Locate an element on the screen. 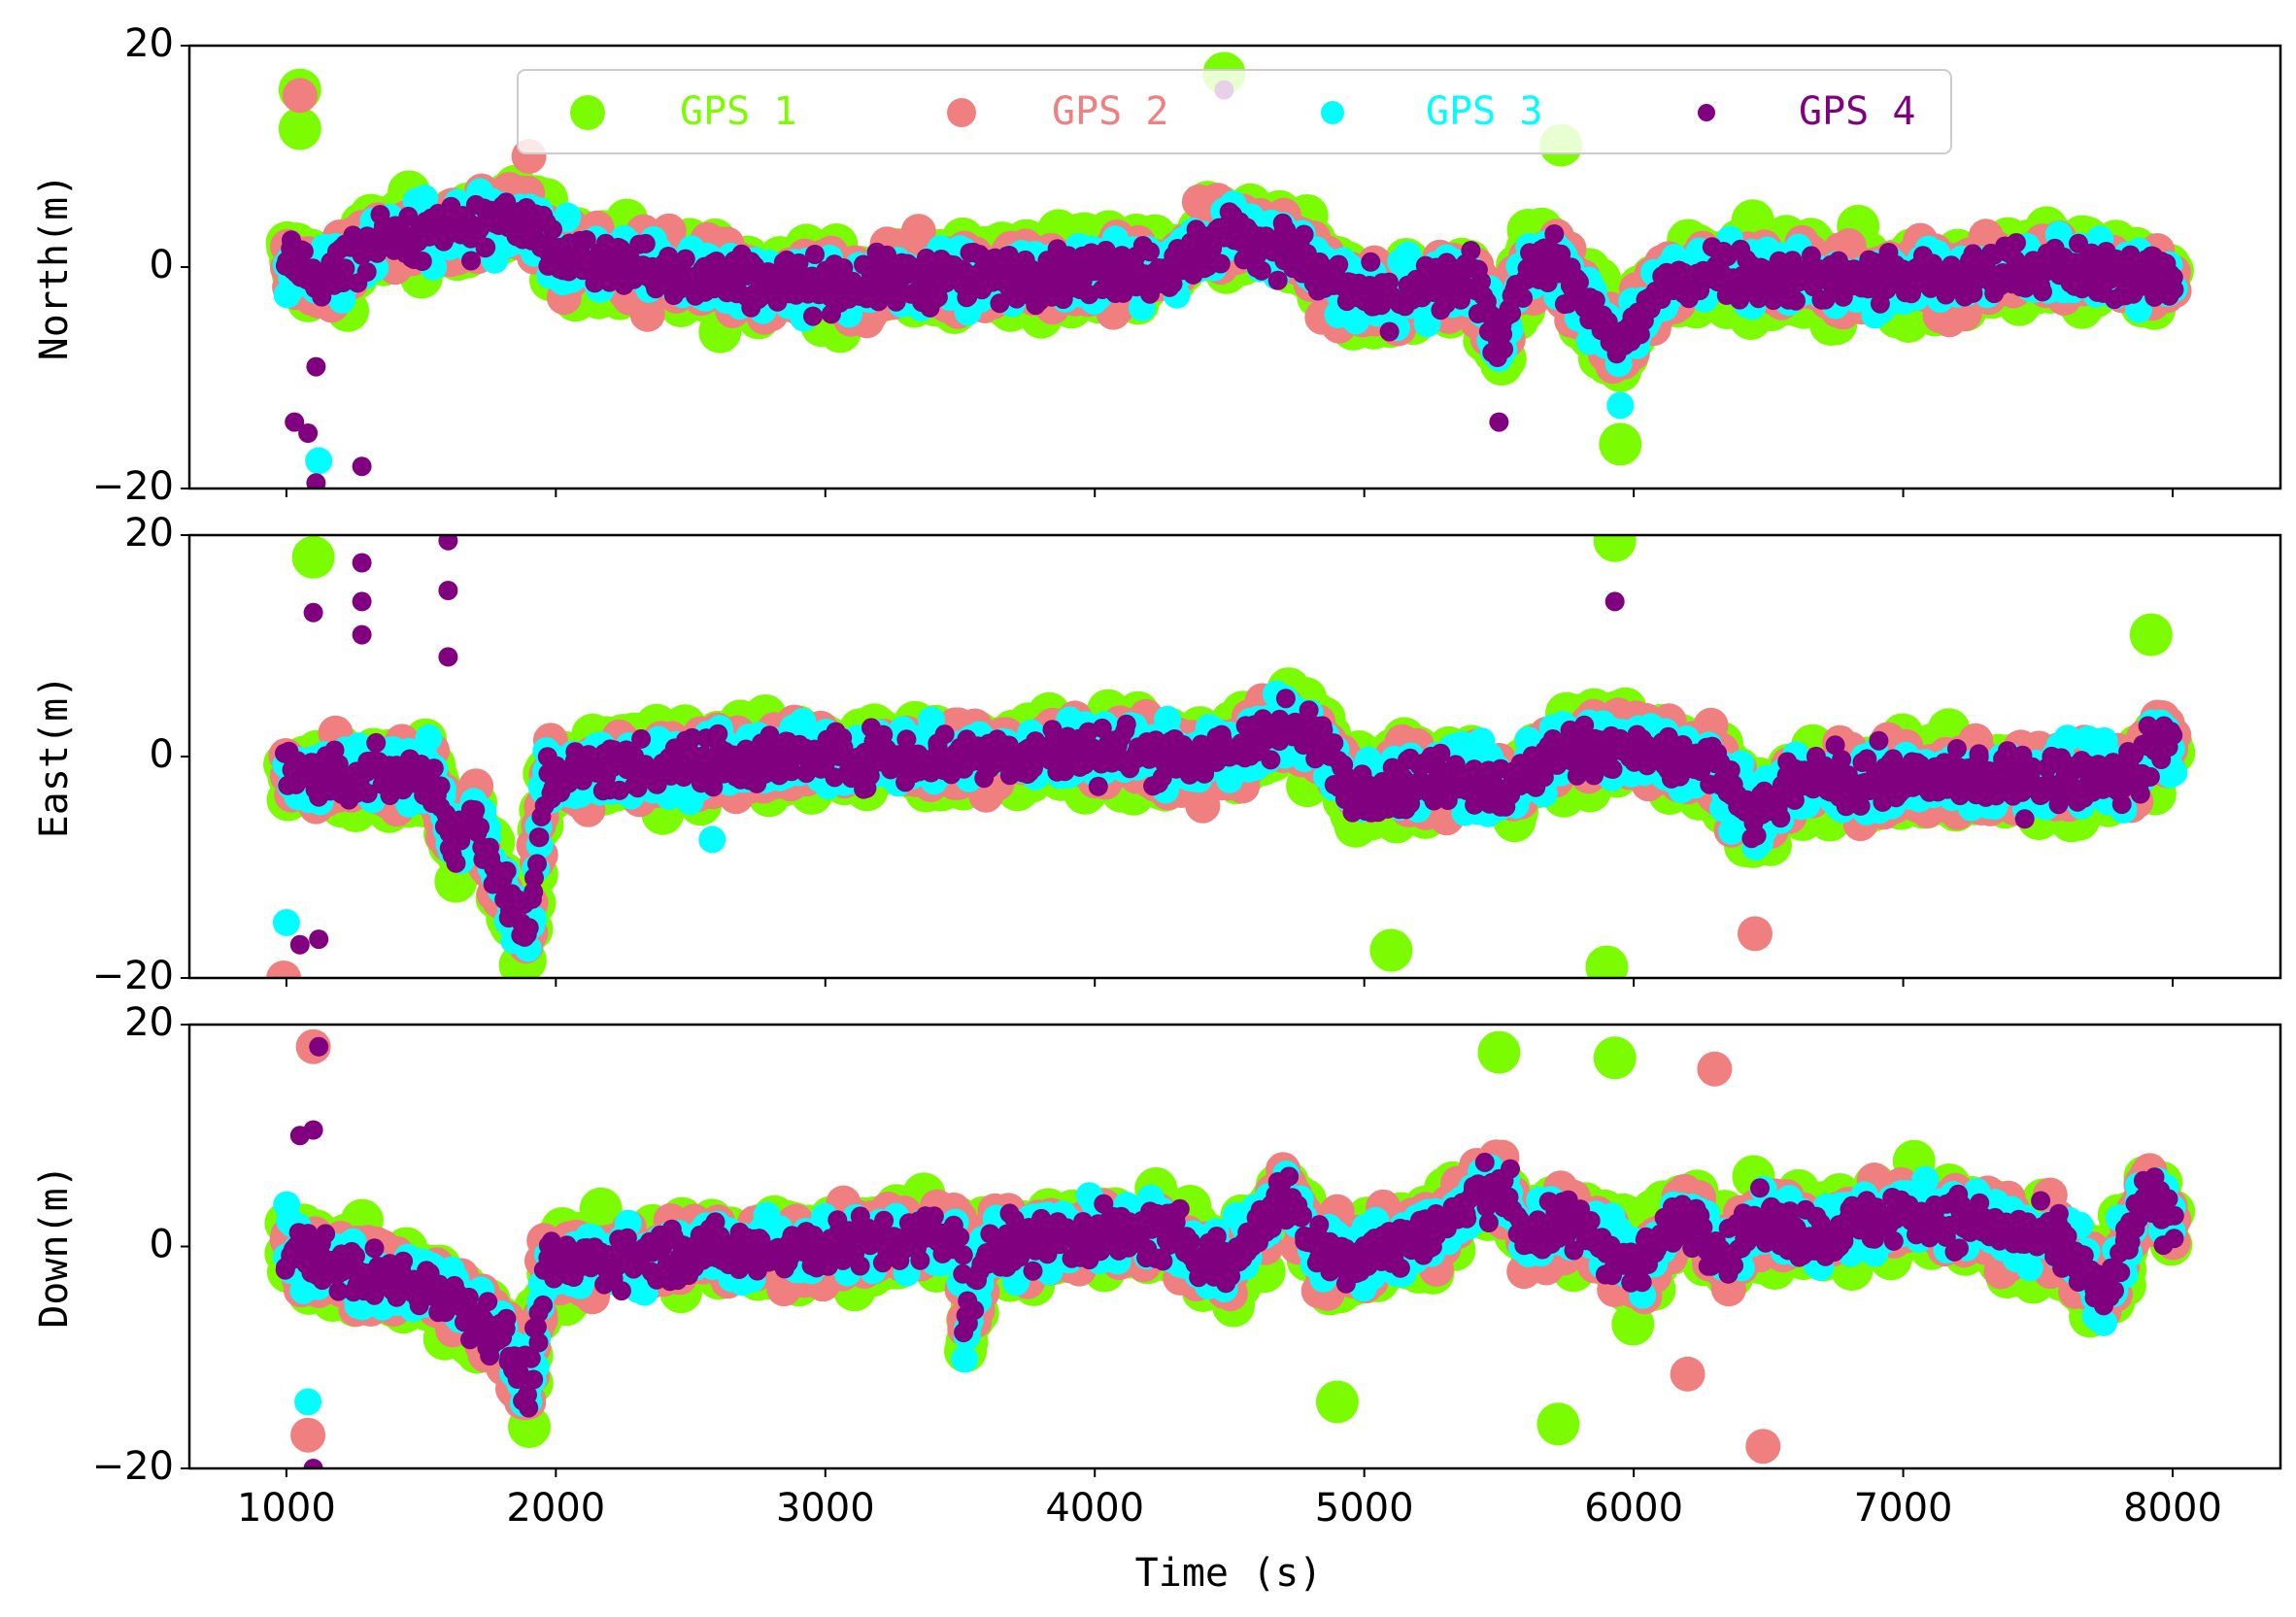  north-x-ticks is located at coordinates (1230, 492).